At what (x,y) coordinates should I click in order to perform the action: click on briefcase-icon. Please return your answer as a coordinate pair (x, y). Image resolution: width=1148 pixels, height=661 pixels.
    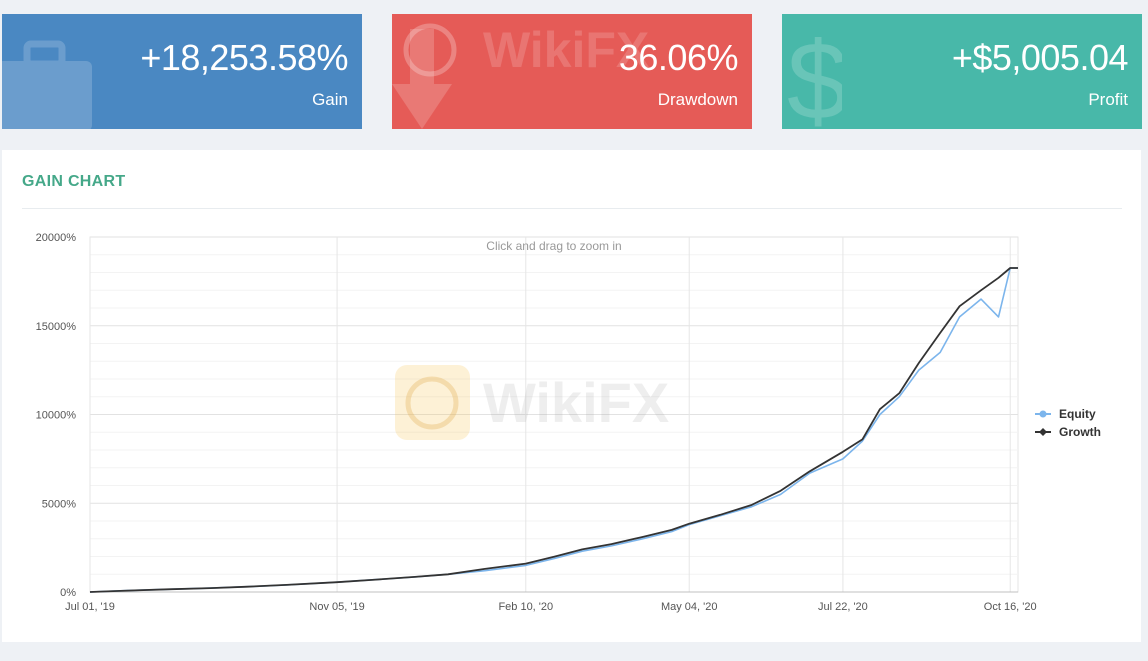
    Looking at the image, I should click on (47, 84).